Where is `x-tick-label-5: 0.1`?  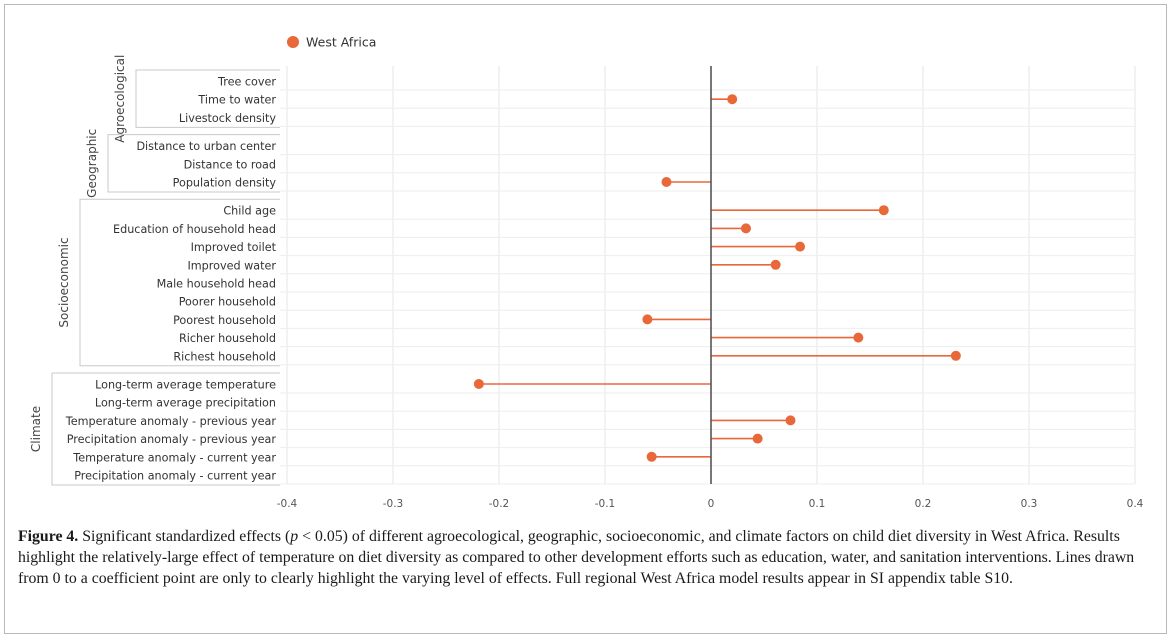
x-tick-label-5: 0.1 is located at coordinates (817, 504).